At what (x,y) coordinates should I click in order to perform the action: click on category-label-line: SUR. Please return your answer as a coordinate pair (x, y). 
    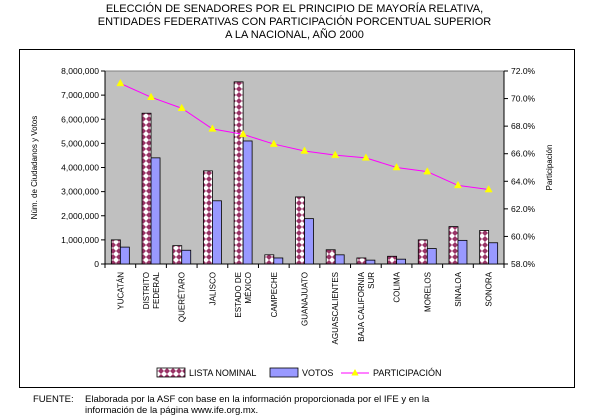
    Looking at the image, I should click on (371, 280).